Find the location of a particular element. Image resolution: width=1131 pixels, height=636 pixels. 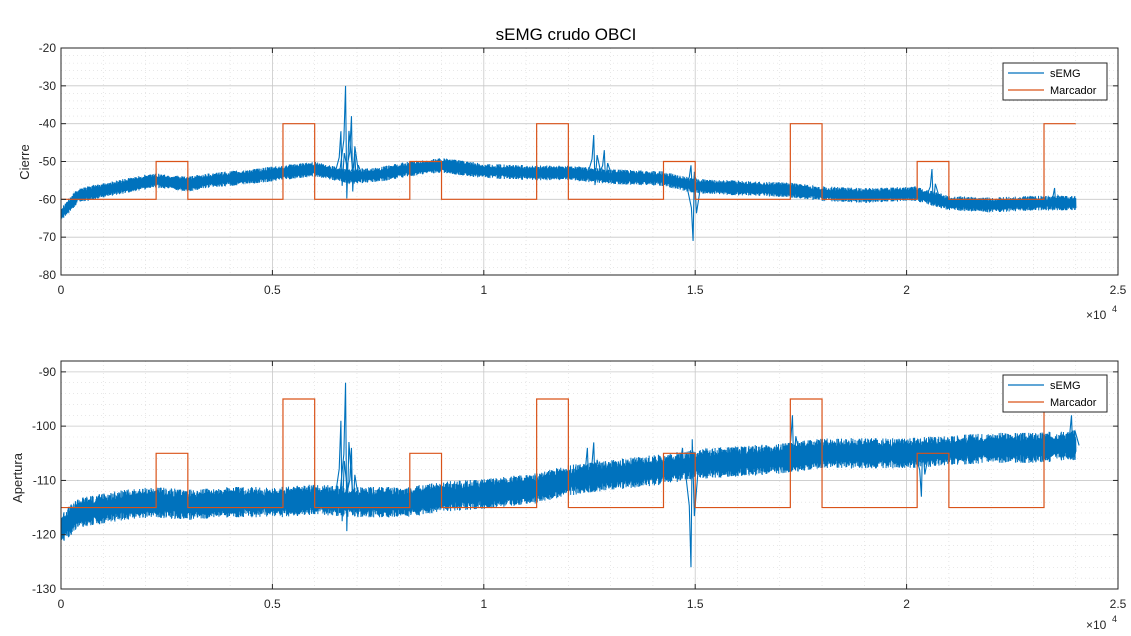

y-tick-label: -110 is located at coordinates (44, 480).